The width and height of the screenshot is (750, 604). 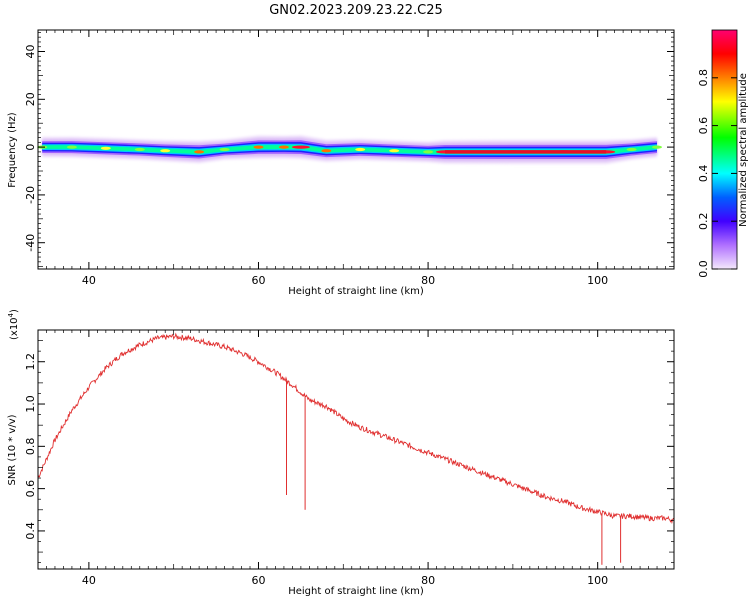 I want to click on spectral-band, so click(x=349, y=150).